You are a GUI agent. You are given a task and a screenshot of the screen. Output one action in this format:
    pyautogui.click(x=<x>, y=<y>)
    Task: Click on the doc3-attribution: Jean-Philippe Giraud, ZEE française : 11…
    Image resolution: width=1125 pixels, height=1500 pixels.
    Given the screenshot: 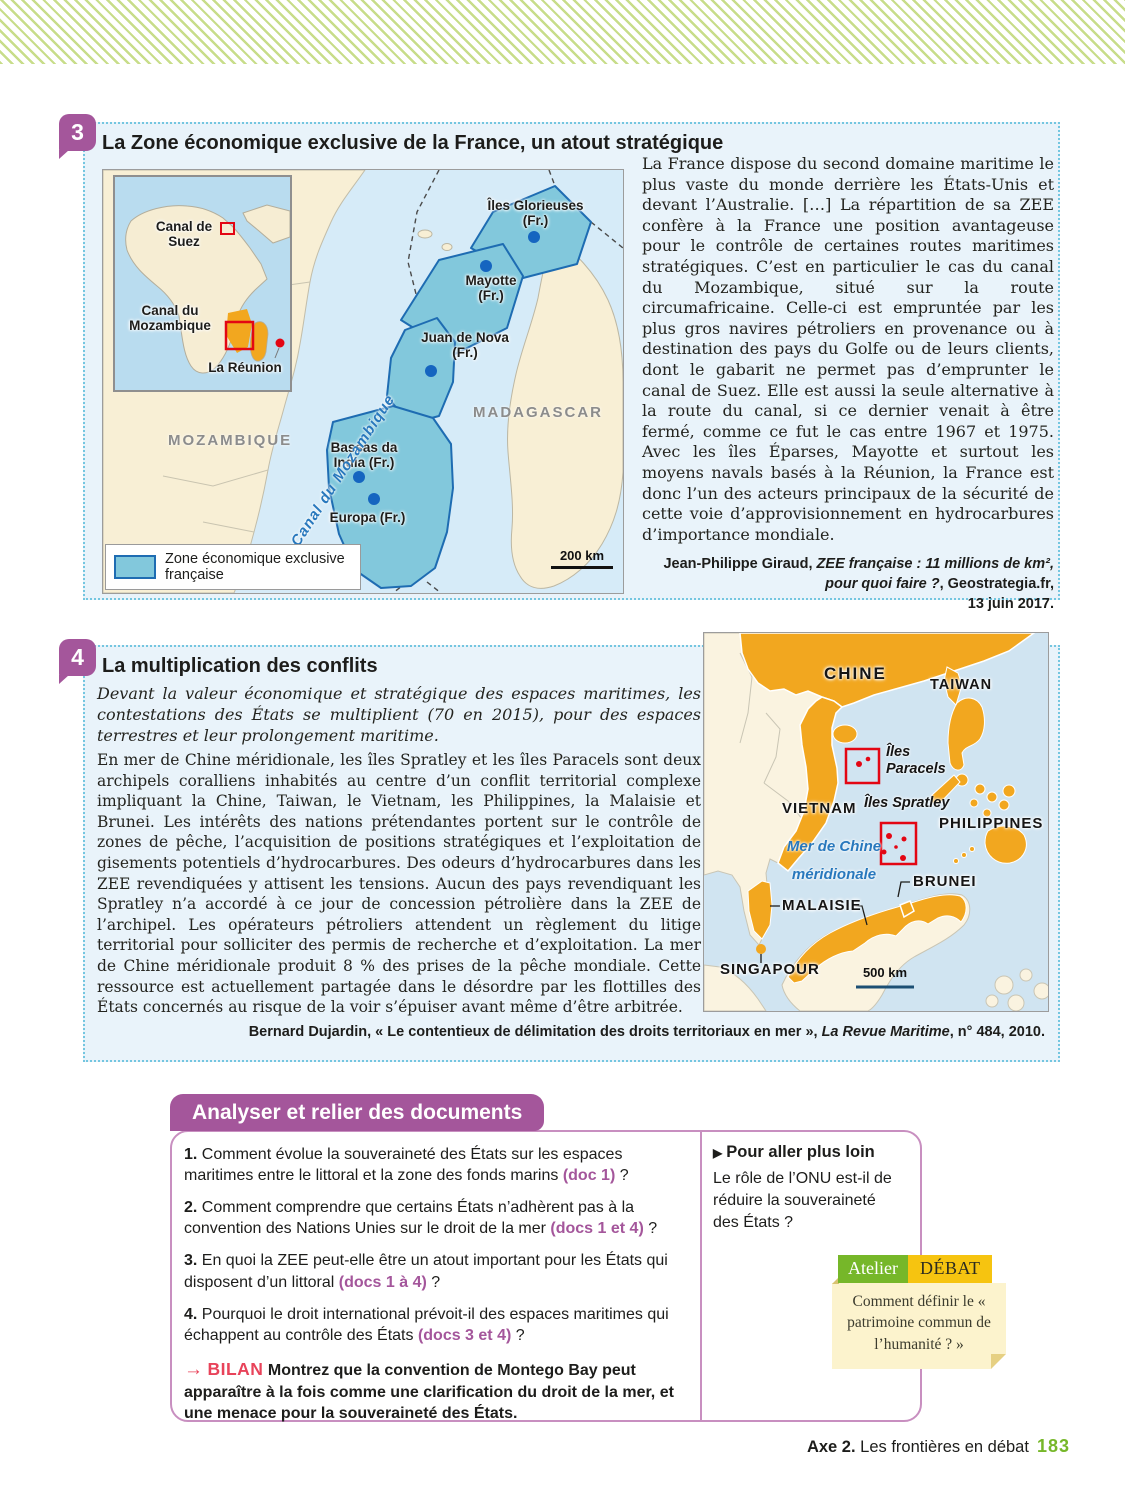 What is the action you would take?
    pyautogui.click(x=848, y=584)
    